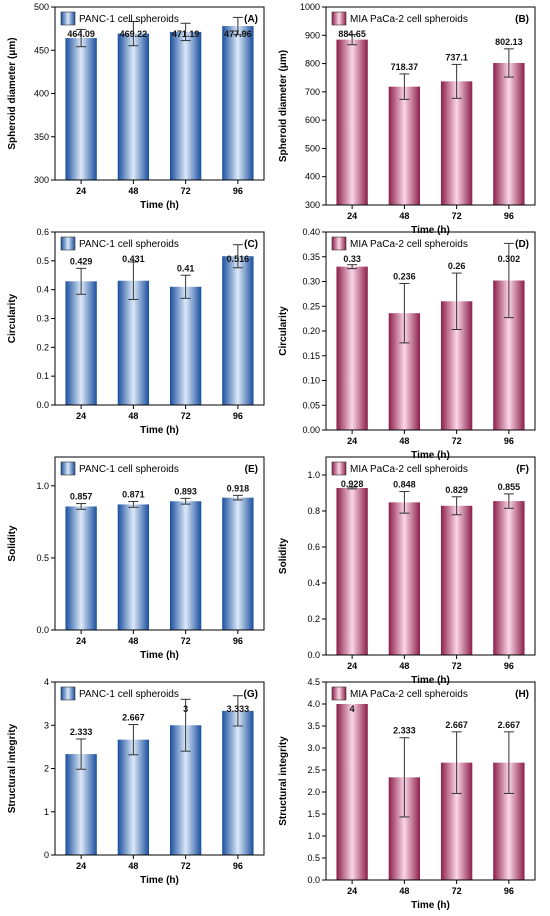 Image resolution: width=550 pixels, height=916 pixels. Describe the element at coordinates (405, 67) in the screenshot. I see `data-label: 718.37` at that location.